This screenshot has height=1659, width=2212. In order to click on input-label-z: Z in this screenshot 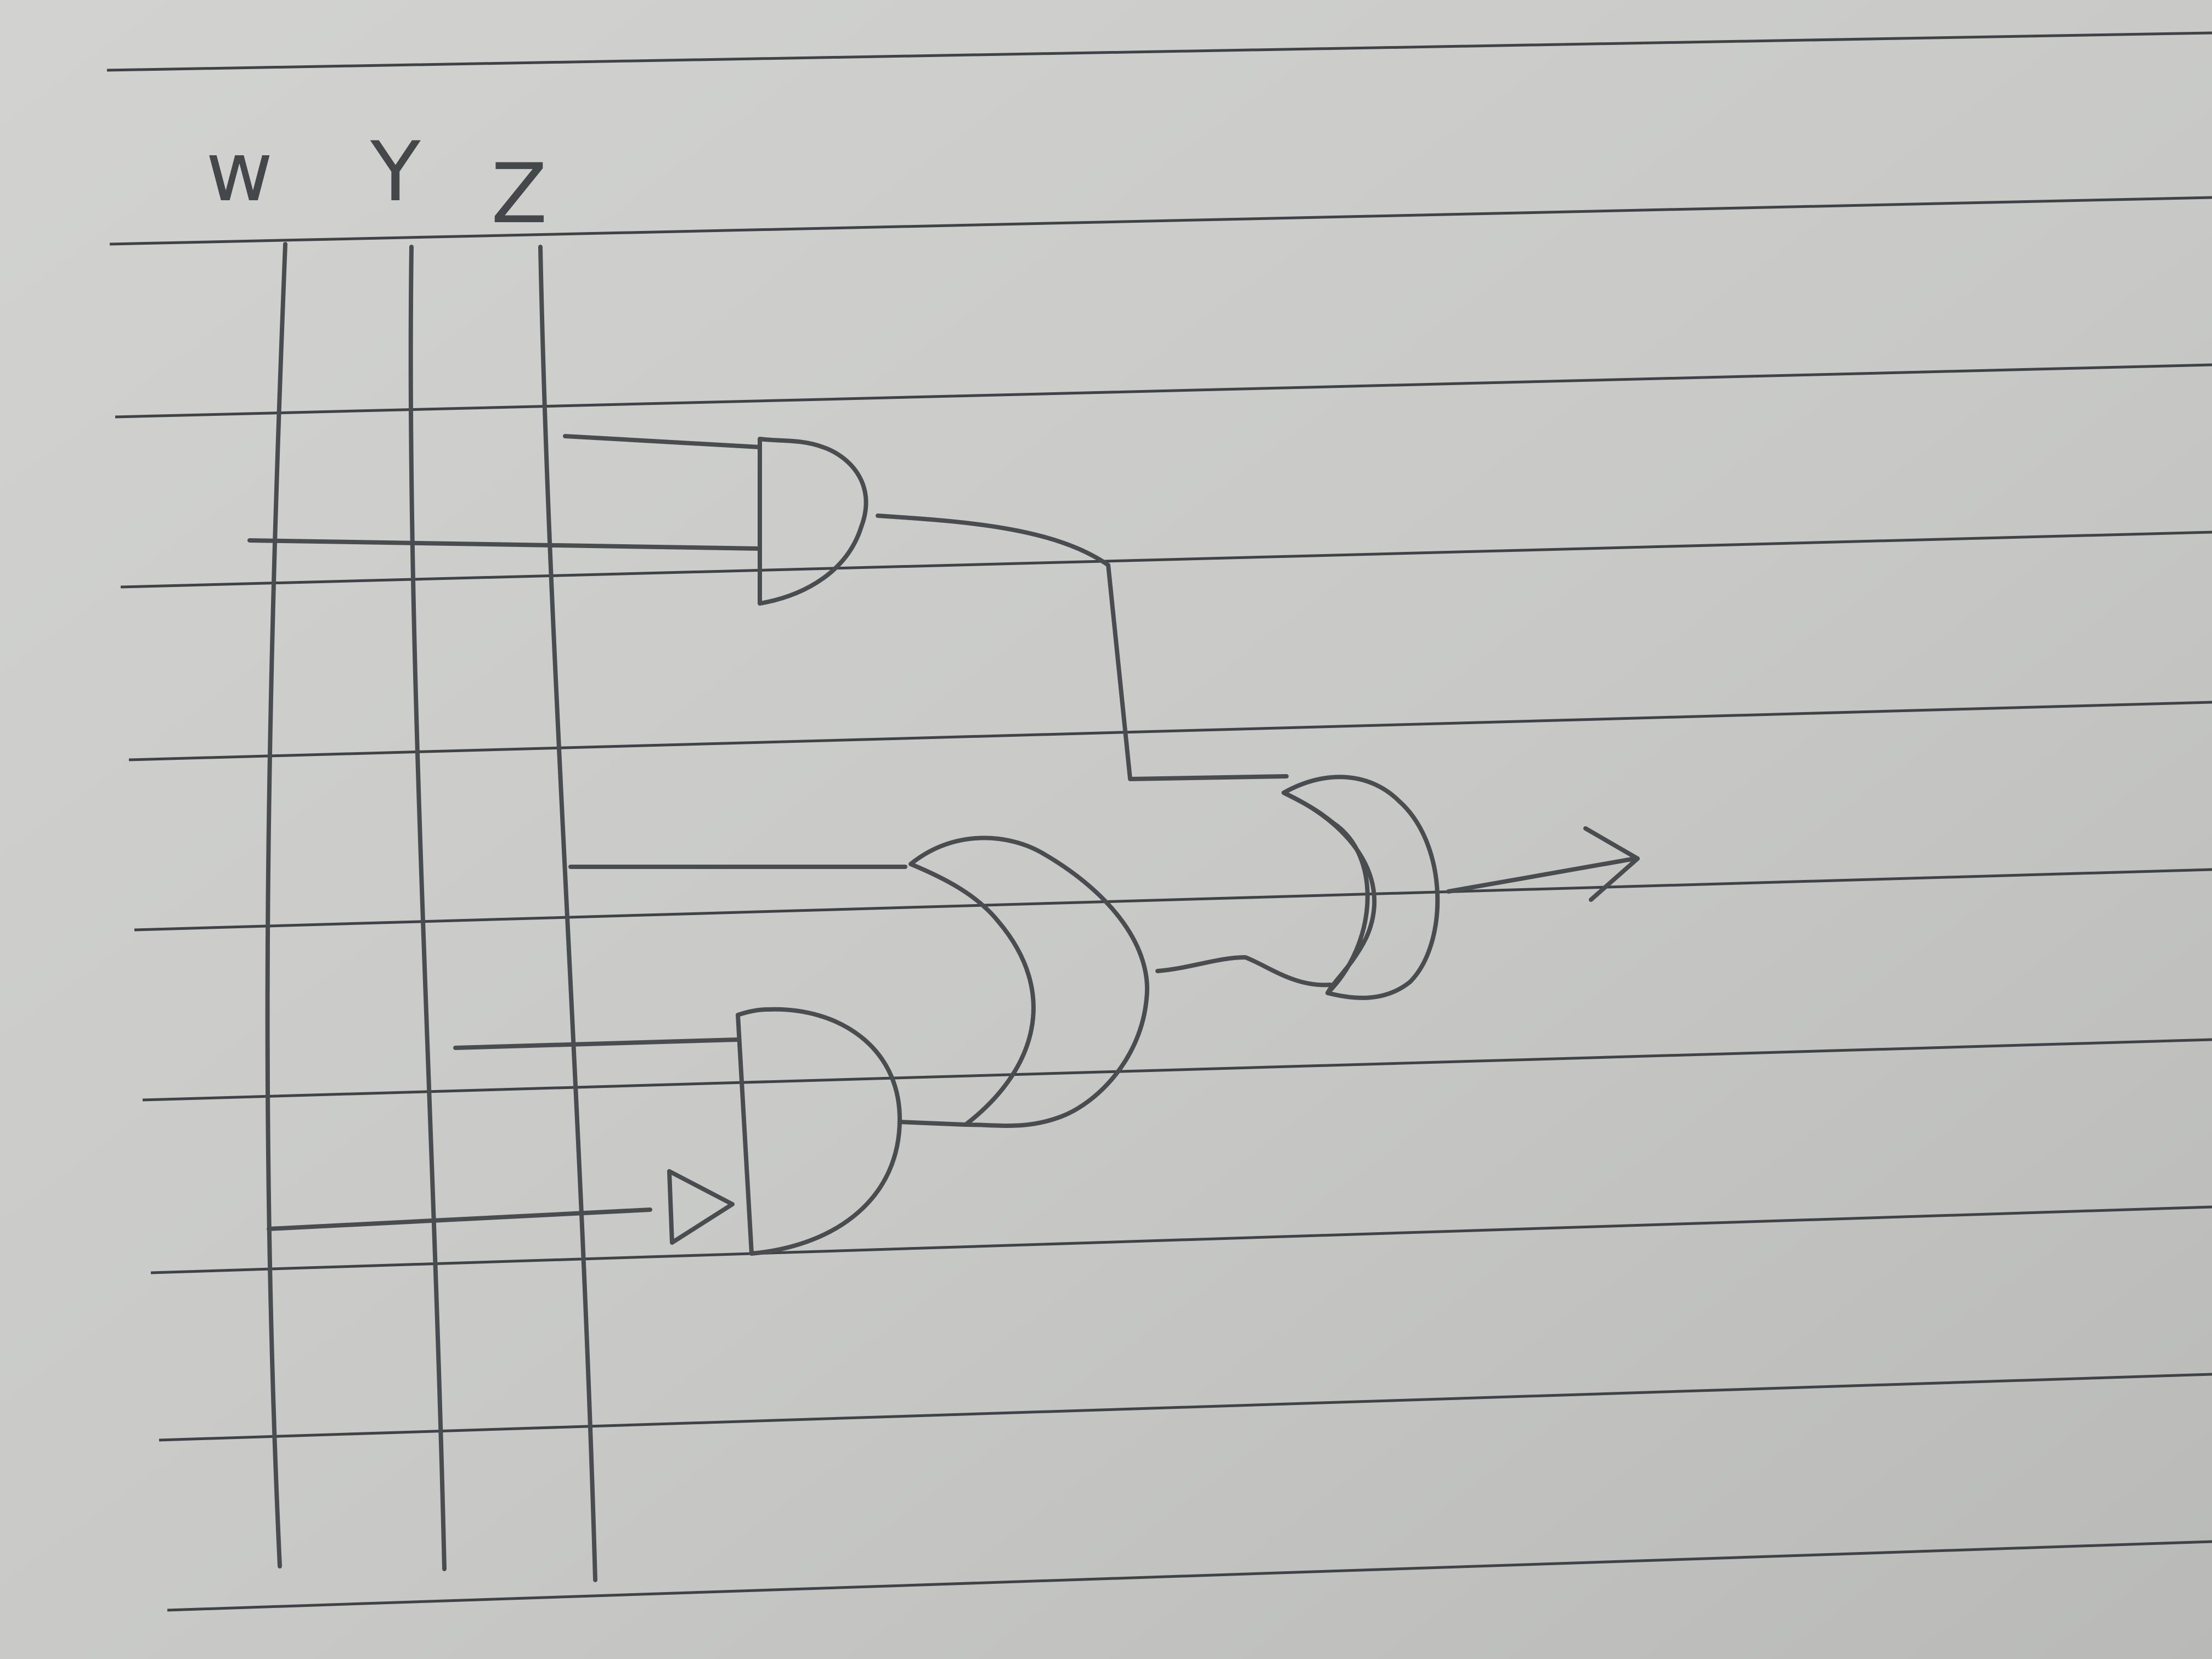, I will do `click(519, 194)`.